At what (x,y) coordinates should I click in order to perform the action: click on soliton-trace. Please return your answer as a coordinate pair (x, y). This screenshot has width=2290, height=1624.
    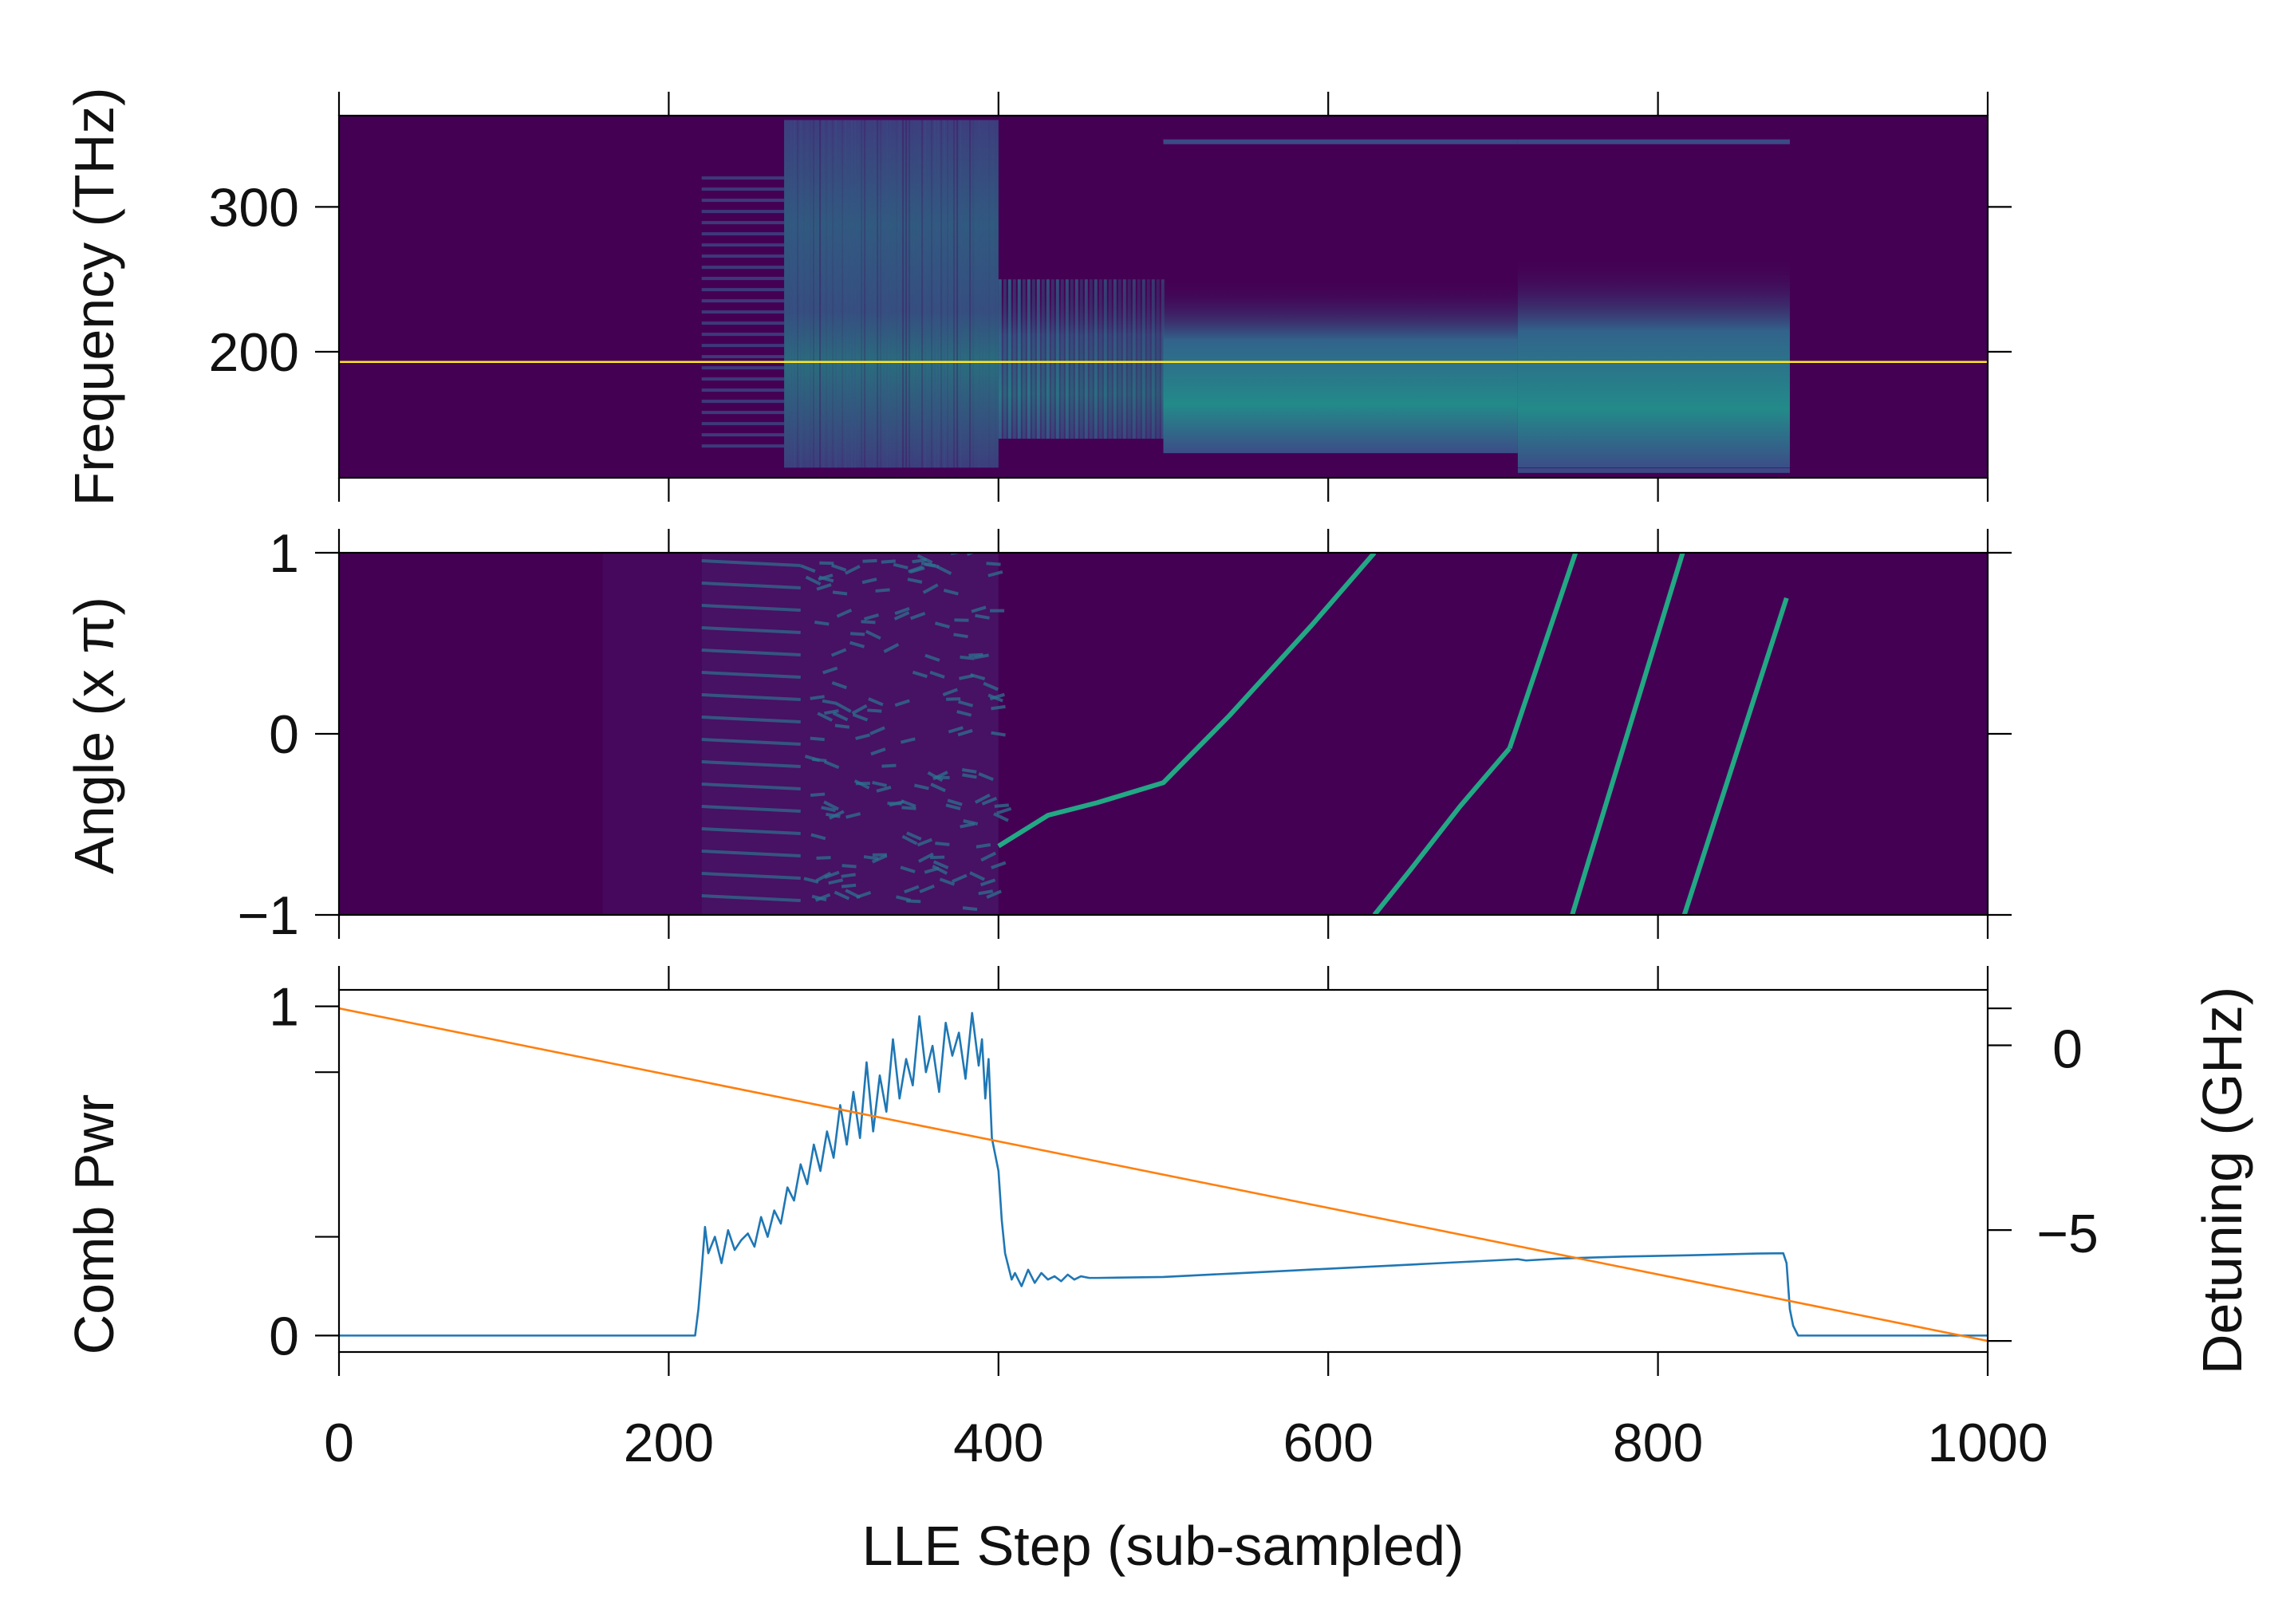
    Looking at the image, I should click on (1735, 756).